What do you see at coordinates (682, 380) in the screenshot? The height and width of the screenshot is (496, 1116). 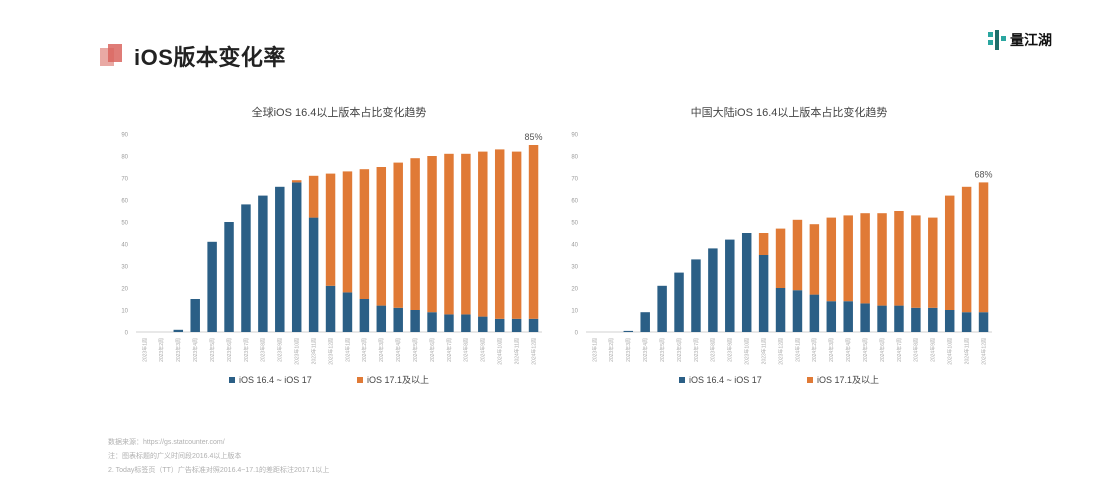 I see `legend-swatch-series1` at bounding box center [682, 380].